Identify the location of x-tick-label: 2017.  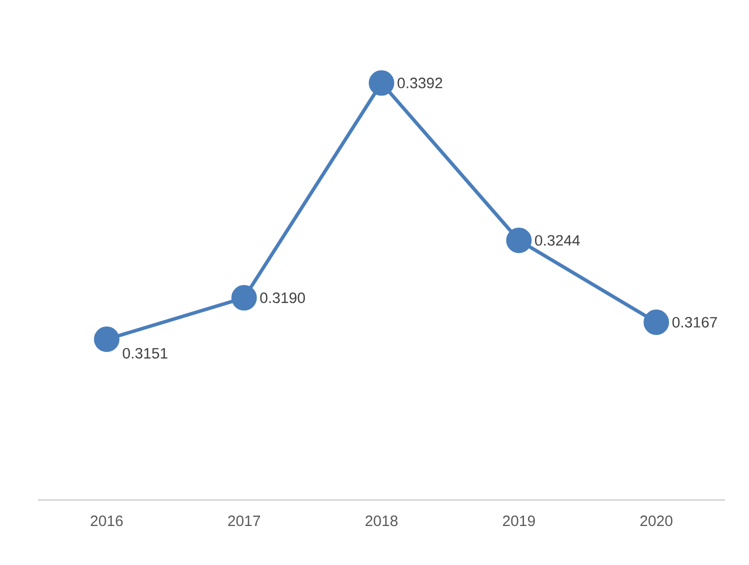
(244, 521).